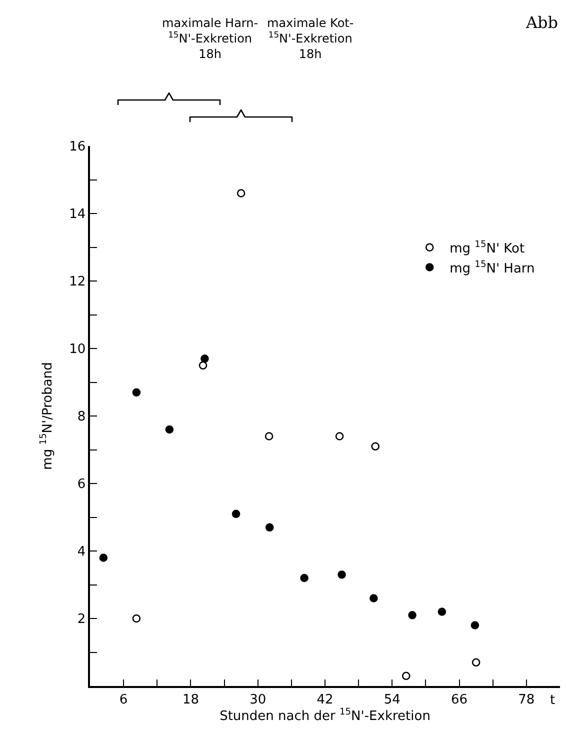 This screenshot has height=734, width=566. What do you see at coordinates (77, 214) in the screenshot?
I see `y-tick-label: 14` at bounding box center [77, 214].